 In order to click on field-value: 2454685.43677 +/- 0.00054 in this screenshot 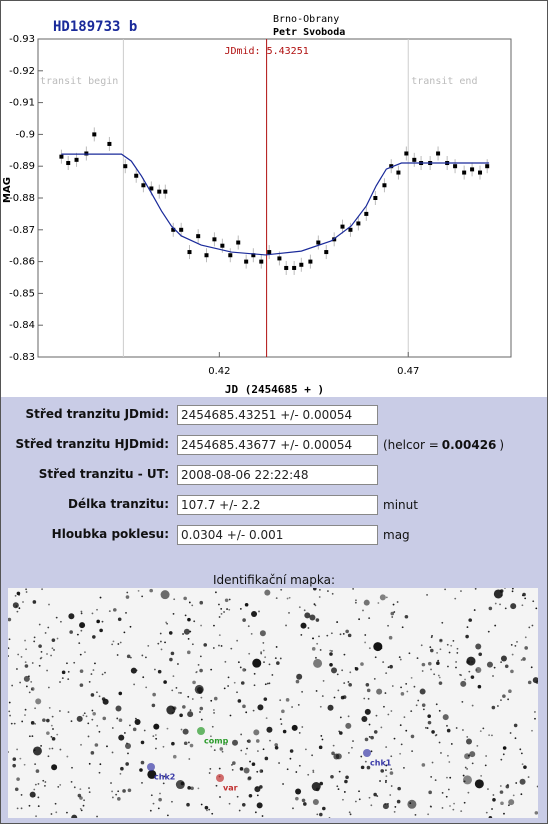, I will do `click(277, 445)`.